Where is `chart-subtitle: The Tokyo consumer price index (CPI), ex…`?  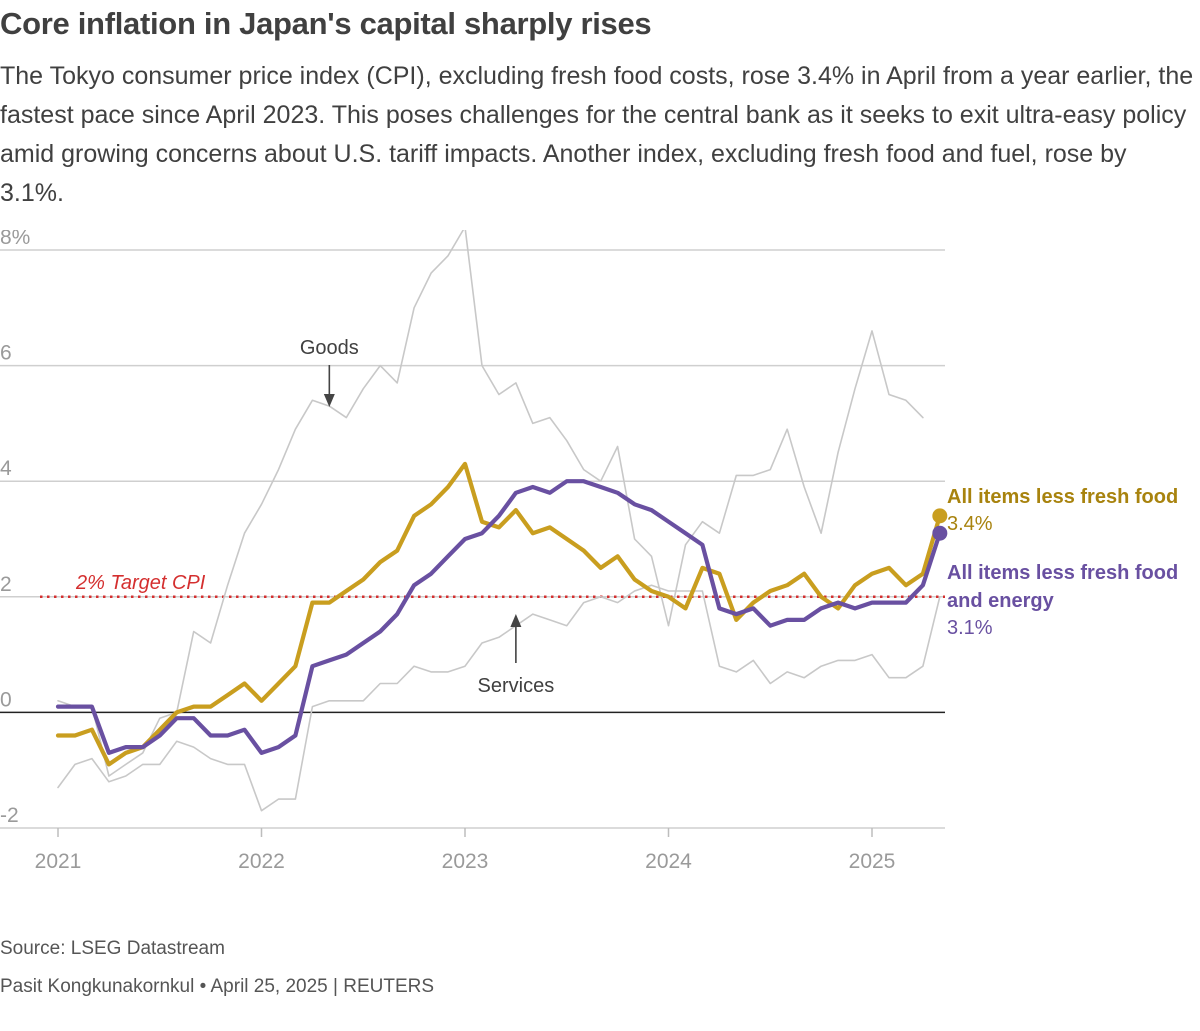 chart-subtitle: The Tokyo consumer price index (CPI), ex… is located at coordinates (597, 134).